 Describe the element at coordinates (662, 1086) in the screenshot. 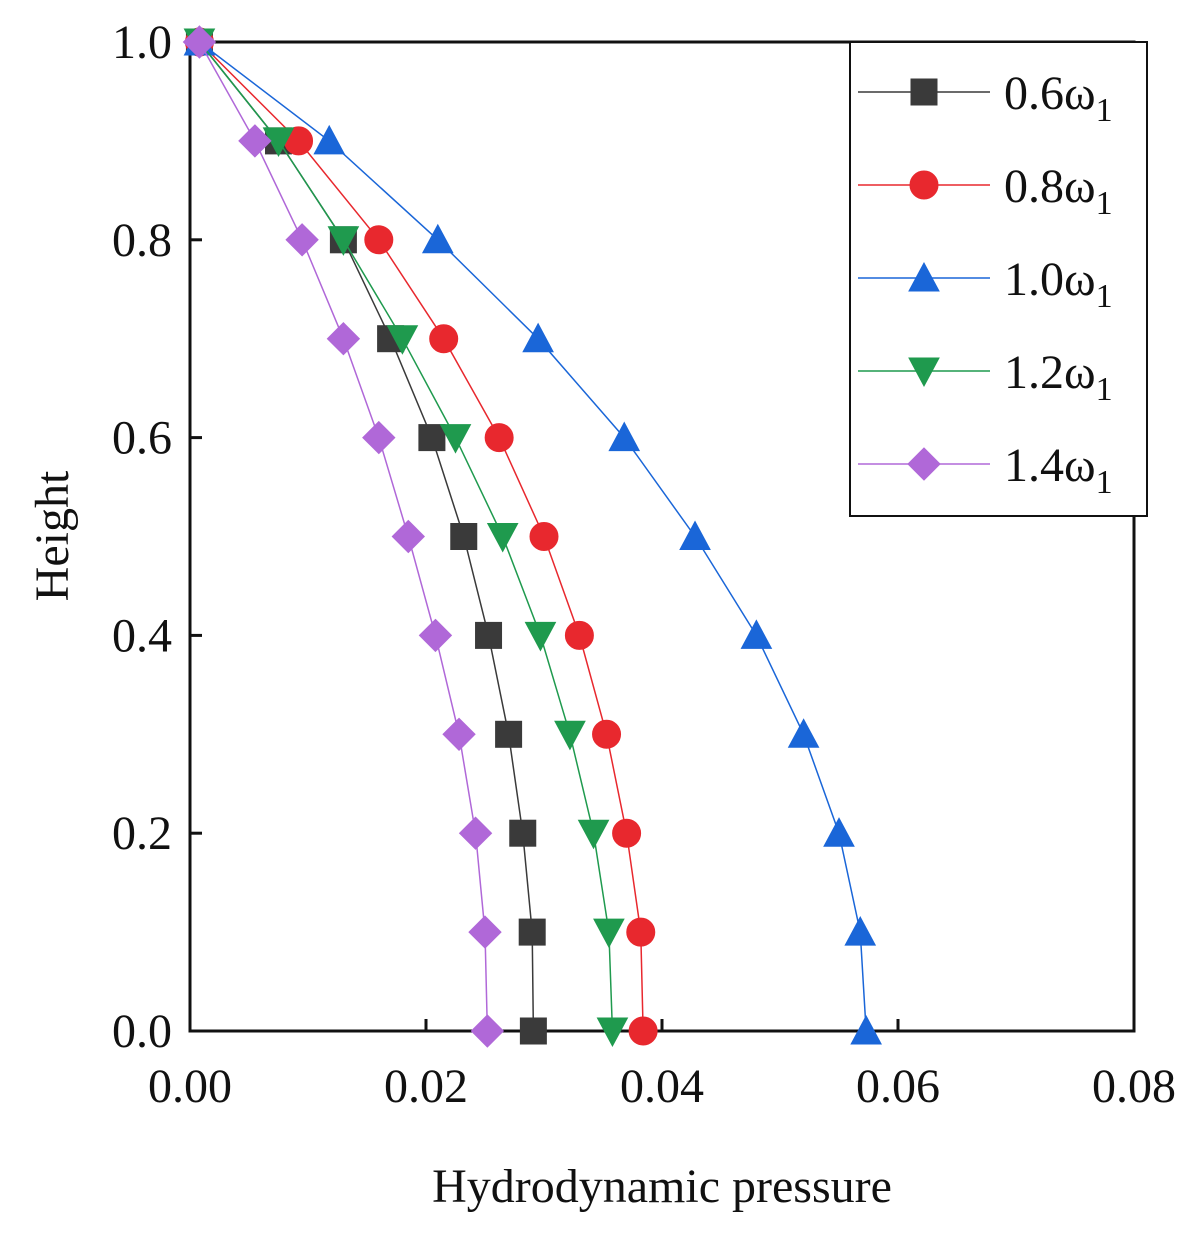

I see `x-tick-label: 0.04` at that location.